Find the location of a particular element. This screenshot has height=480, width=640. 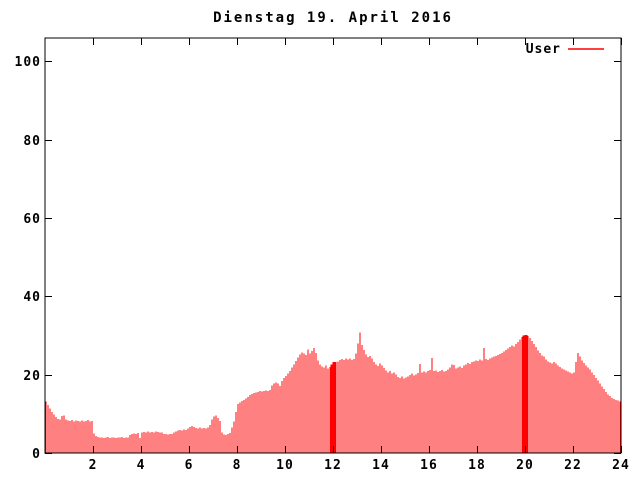

chart-title: Dienstag 19. April 2016 is located at coordinates (333, 18).